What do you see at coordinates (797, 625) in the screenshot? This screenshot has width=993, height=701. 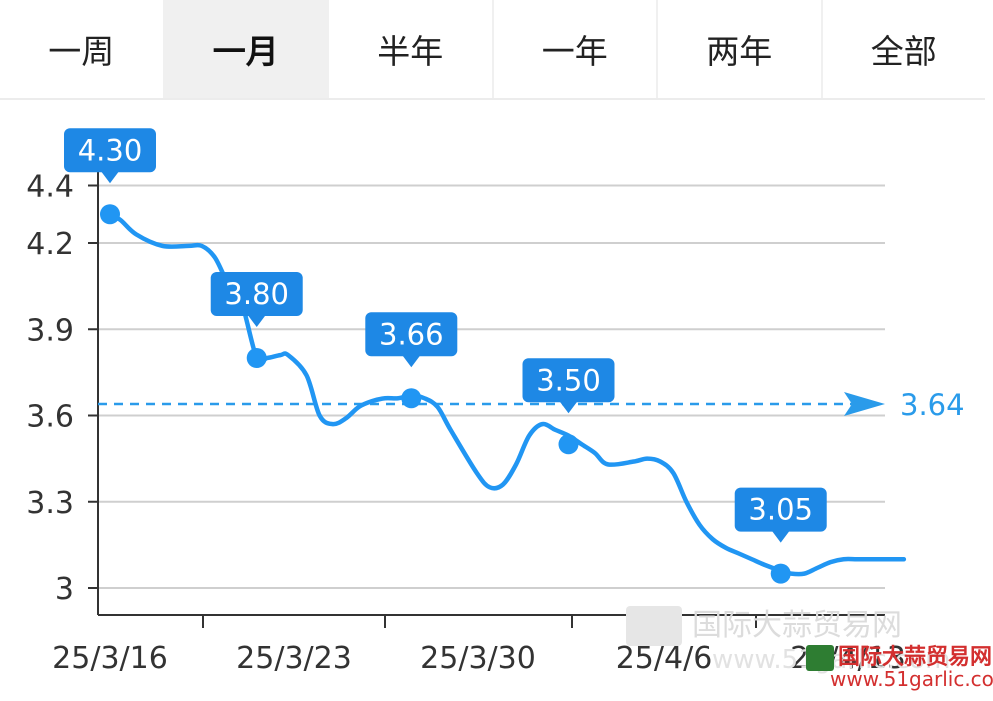 I see `watermark-name: 国际大蒜贸易网` at bounding box center [797, 625].